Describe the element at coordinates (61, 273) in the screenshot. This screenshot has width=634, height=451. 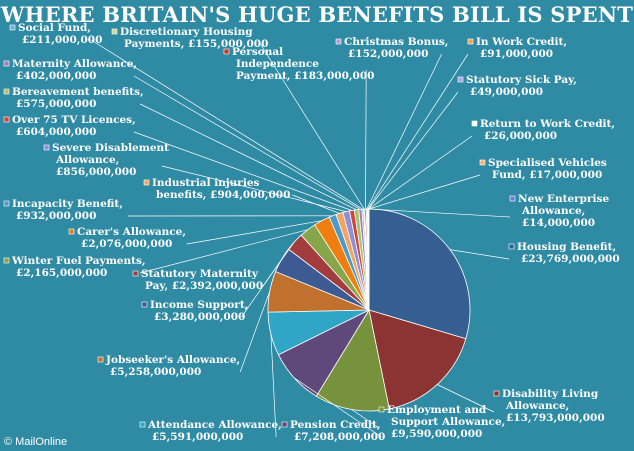
I see `data-label: £2,165,000,000` at that location.